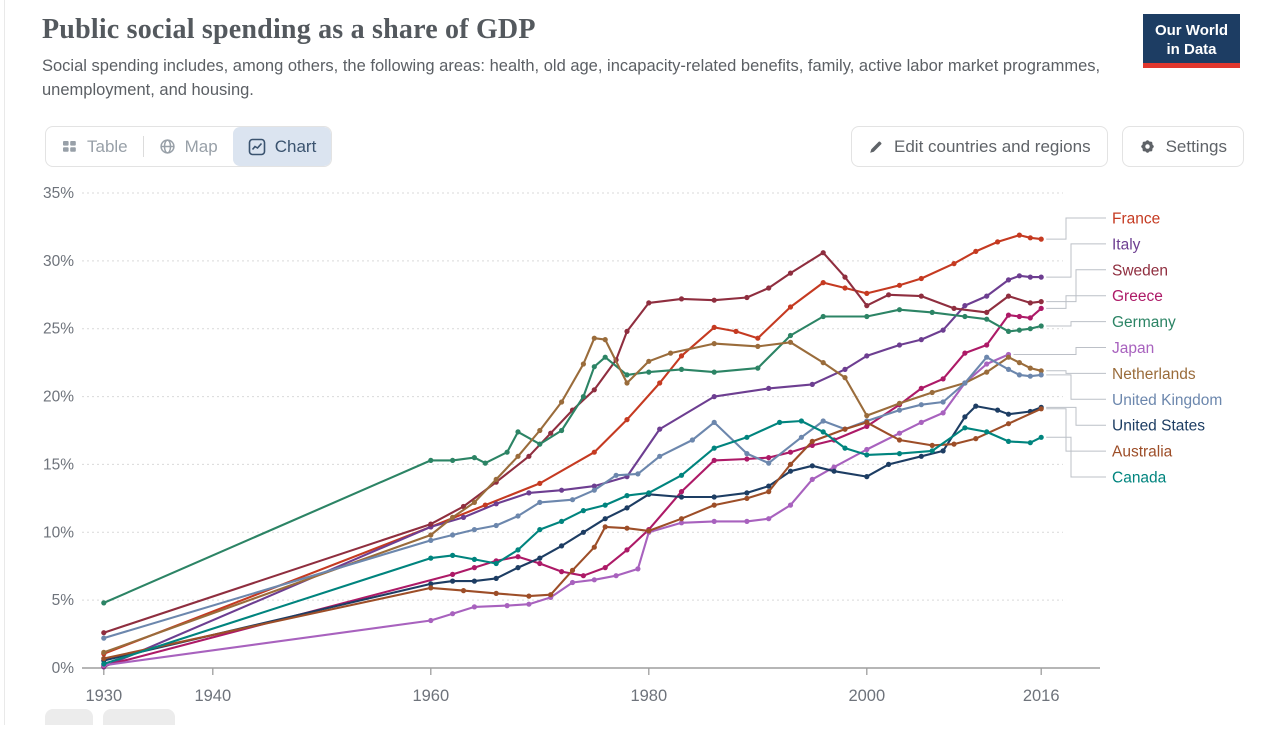 The image size is (1263, 730). I want to click on legend-label-united-kingdom: United Kingdom, so click(1167, 400).